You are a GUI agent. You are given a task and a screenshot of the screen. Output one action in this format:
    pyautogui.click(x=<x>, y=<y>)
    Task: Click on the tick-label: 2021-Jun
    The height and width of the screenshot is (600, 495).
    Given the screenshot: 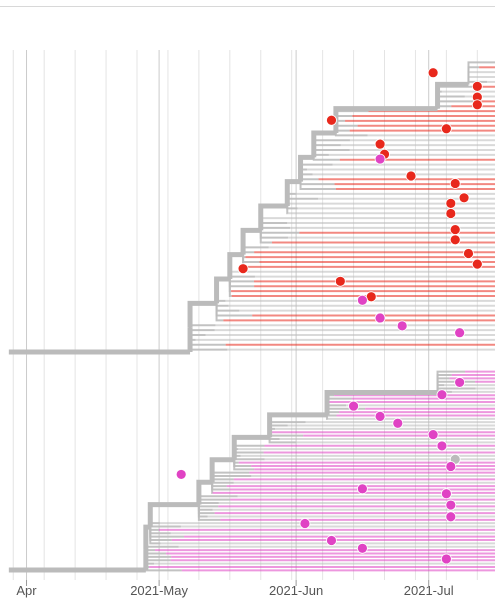 What is the action you would take?
    pyautogui.click(x=296, y=590)
    